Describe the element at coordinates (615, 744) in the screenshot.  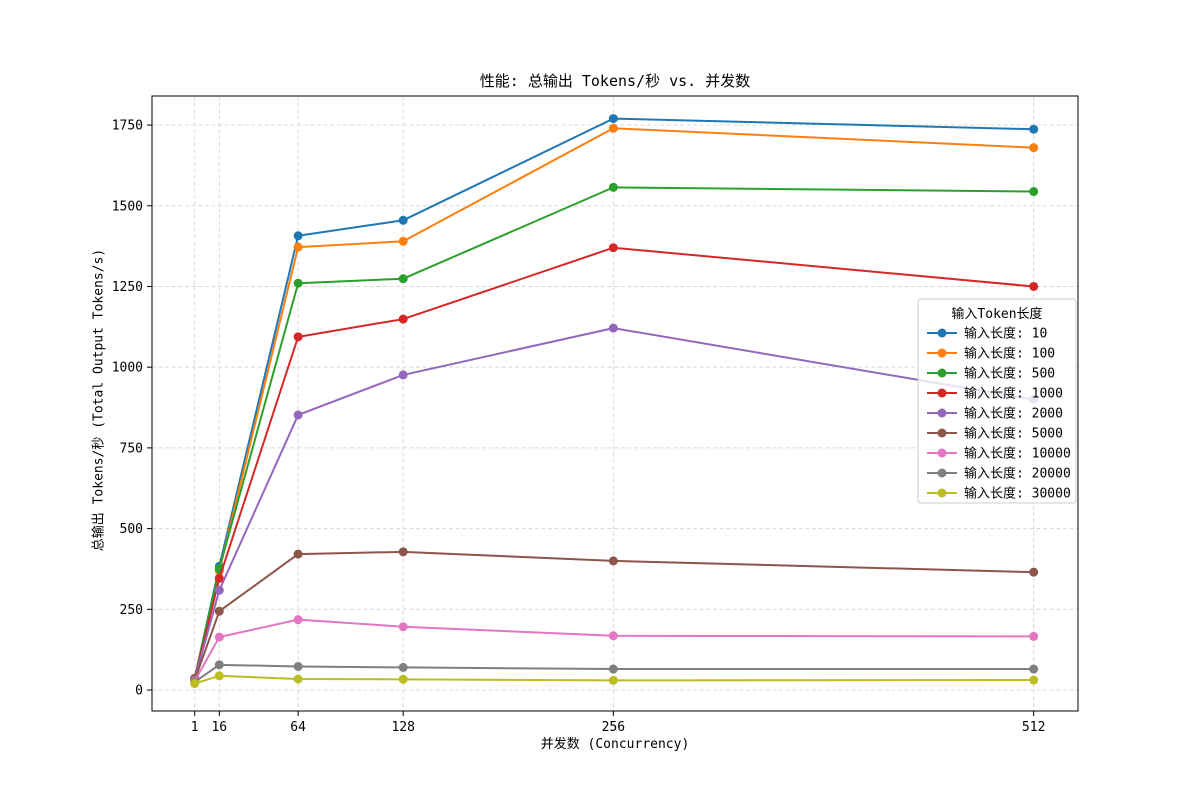
I see `x-axis-label: 并发数 (Concurrency)` at that location.